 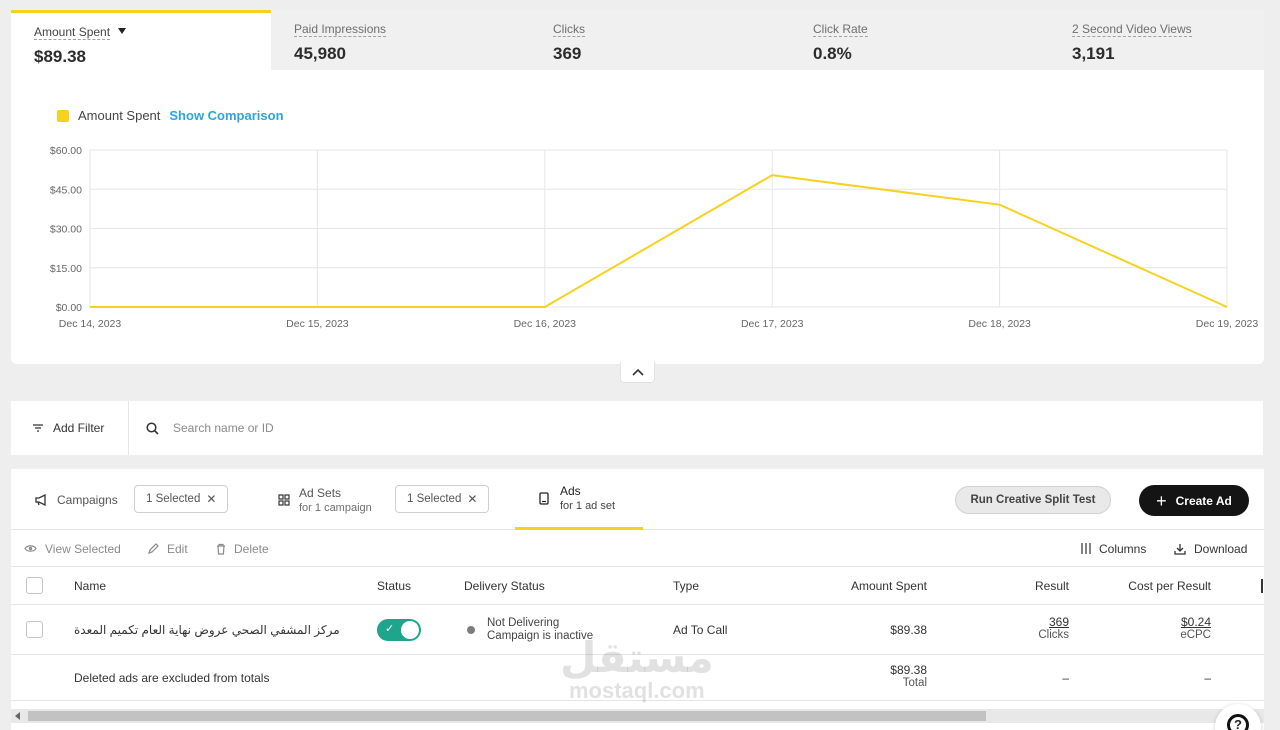 I want to click on pencil-icon, so click(x=153, y=548).